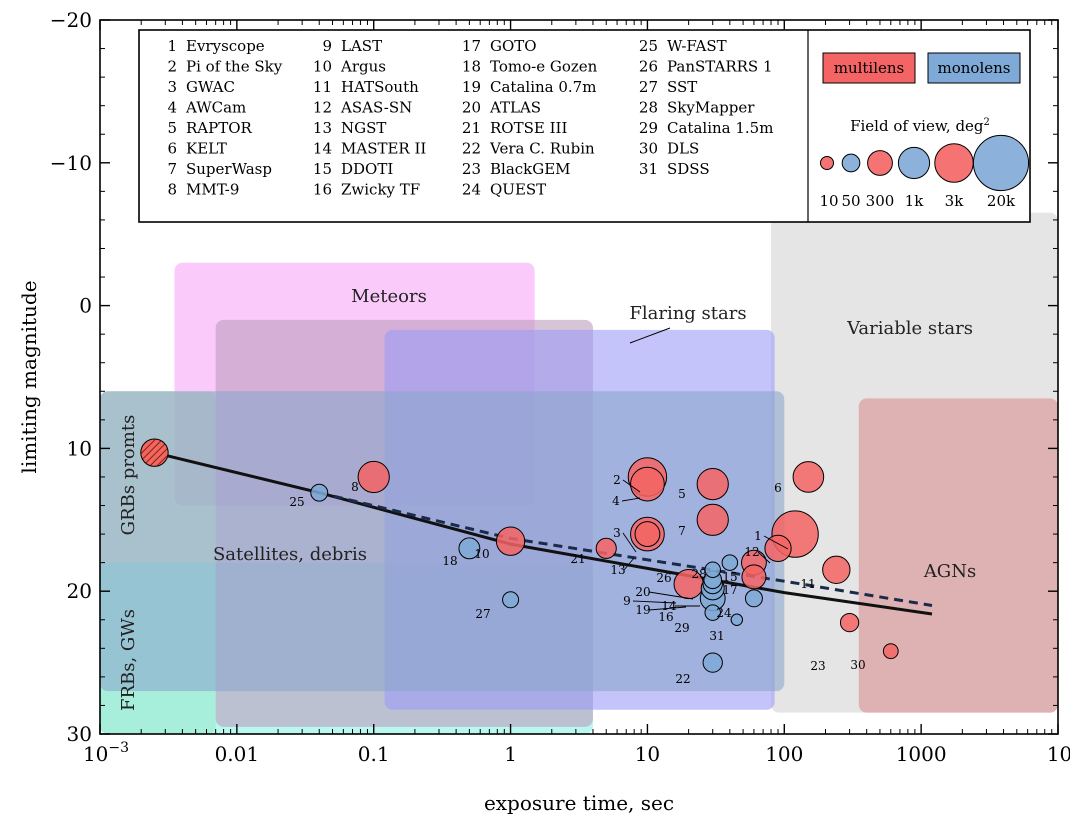 This screenshot has width=1070, height=830. What do you see at coordinates (530, 169) in the screenshot?
I see `legend-entry-name: BlackGEM` at bounding box center [530, 169].